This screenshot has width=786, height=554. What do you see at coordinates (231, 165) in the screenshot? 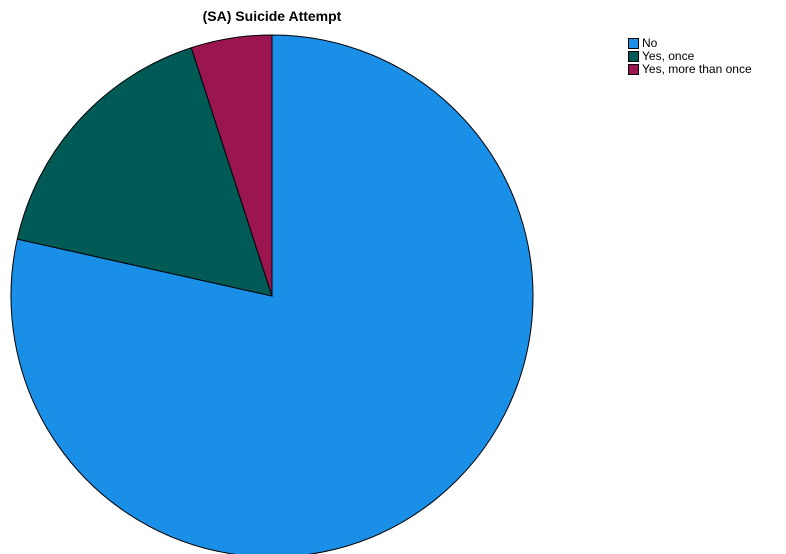
I see `pie-slice-yes-more-than-once` at bounding box center [231, 165].